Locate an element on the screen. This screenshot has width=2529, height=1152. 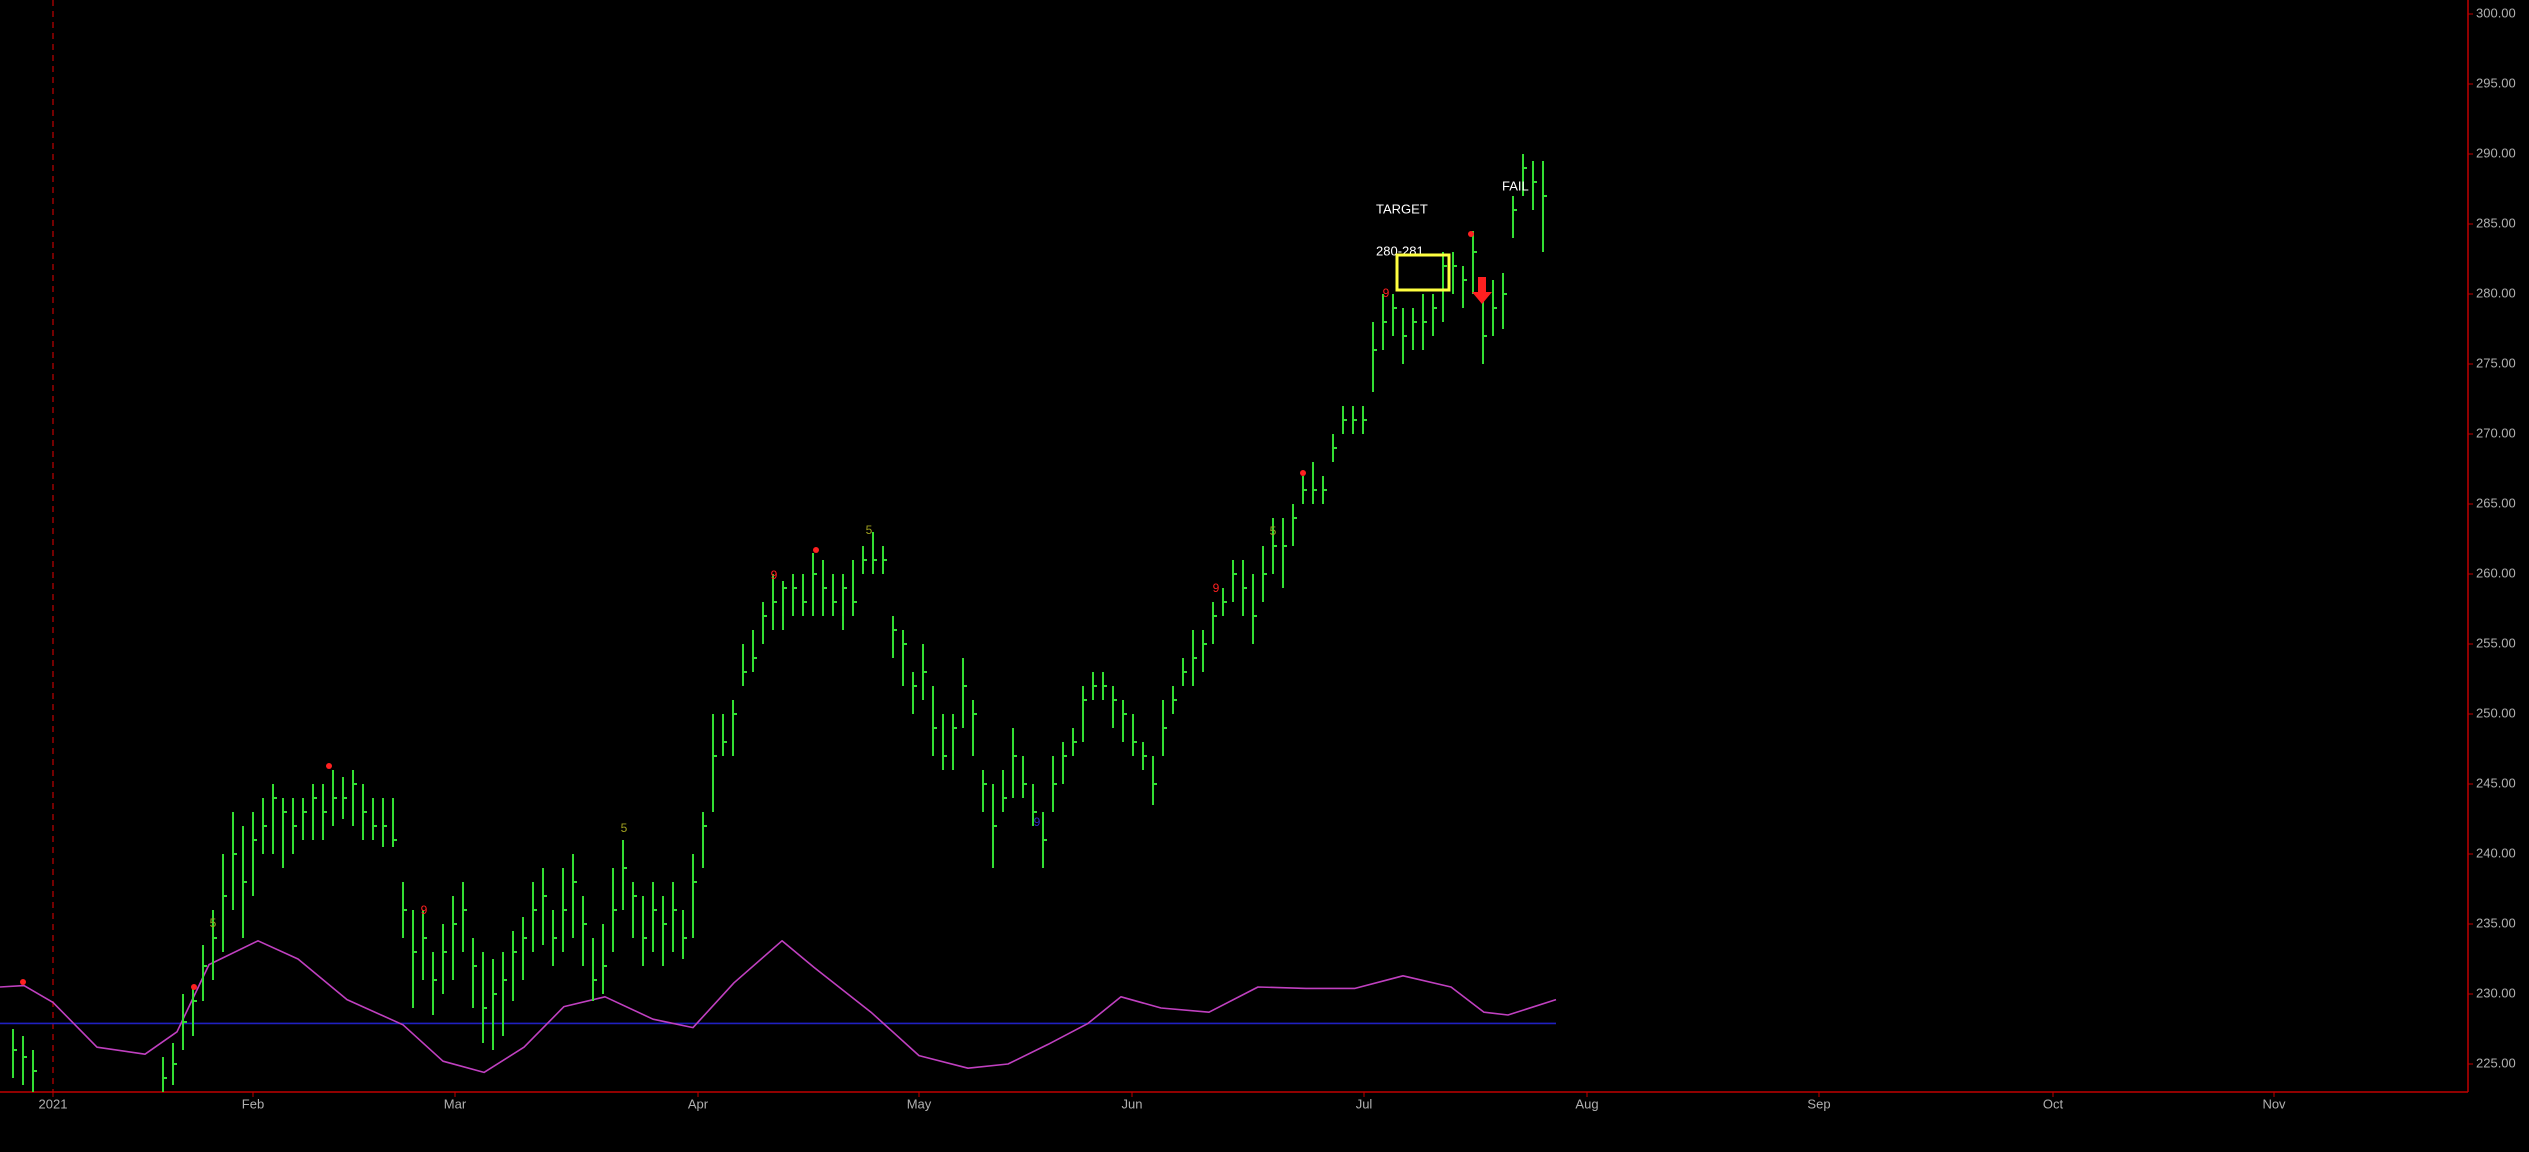
target-label: TARGET is located at coordinates (1402, 208).